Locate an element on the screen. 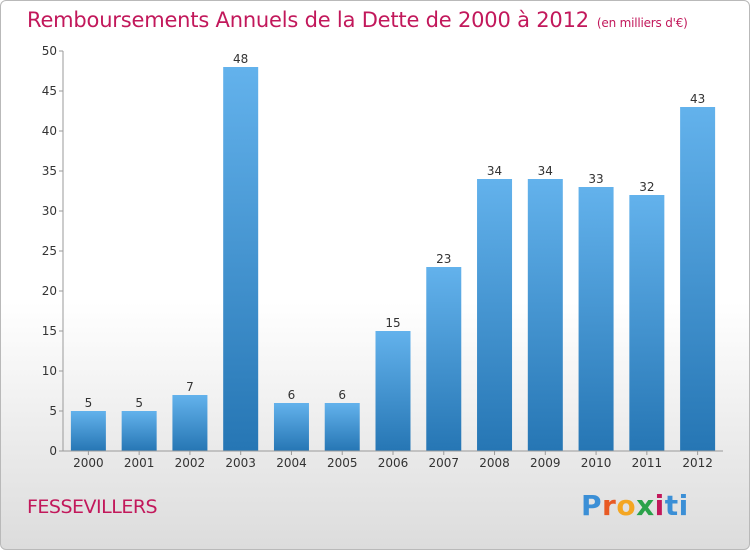 Image resolution: width=750 pixels, height=550 pixels. logo-letter: ti is located at coordinates (676, 505).